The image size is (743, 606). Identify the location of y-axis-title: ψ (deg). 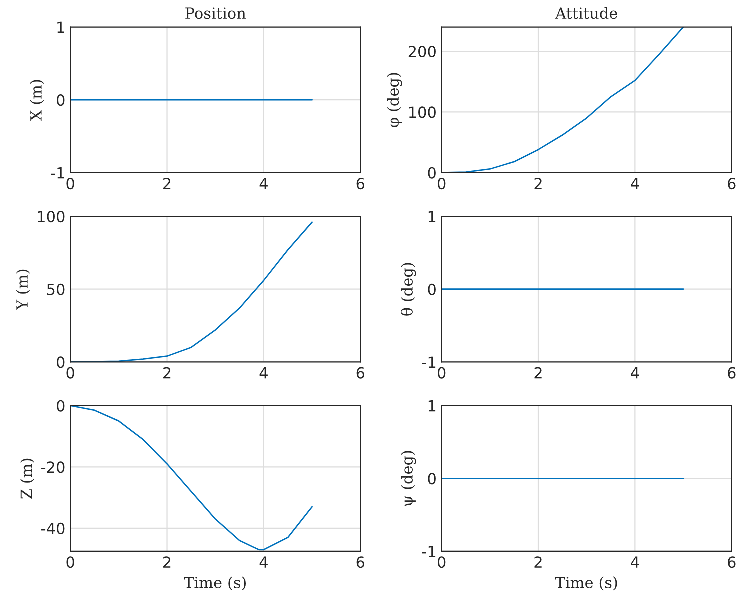
(408, 478).